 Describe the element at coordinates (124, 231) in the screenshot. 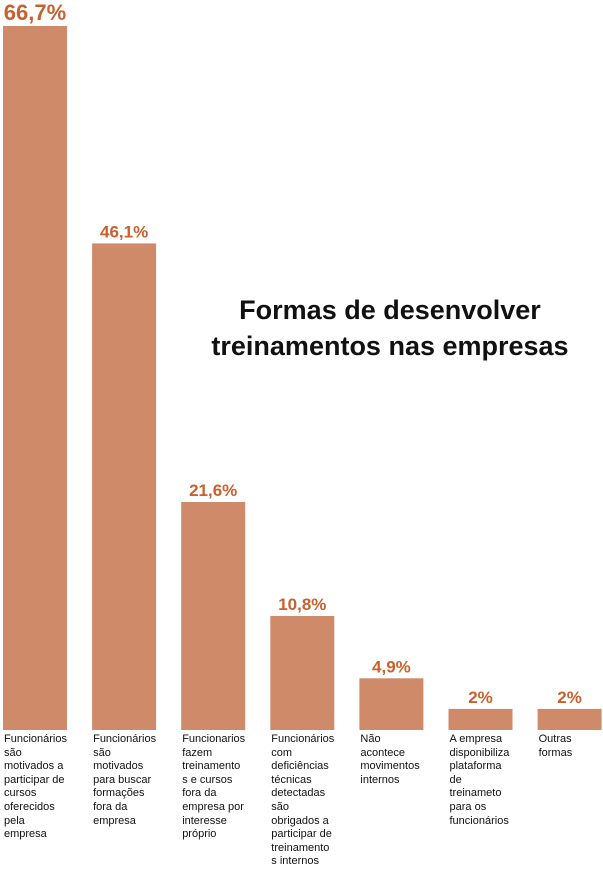

I see `value-label-2: 46,1%` at that location.